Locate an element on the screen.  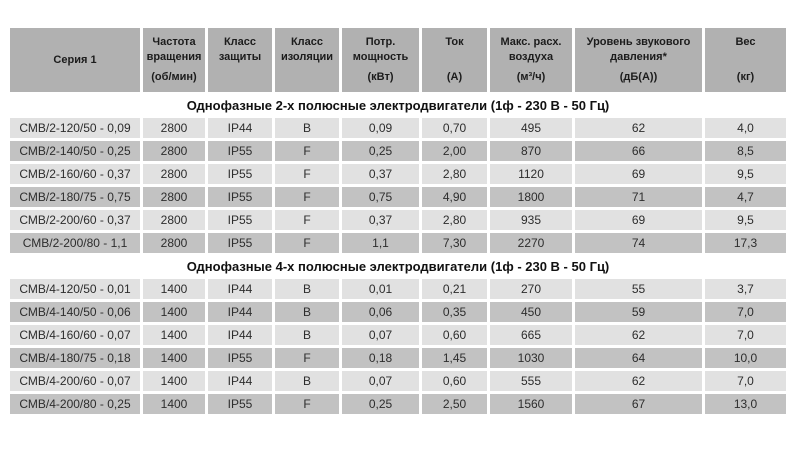
column-unit: (А) is located at coordinates (454, 77).